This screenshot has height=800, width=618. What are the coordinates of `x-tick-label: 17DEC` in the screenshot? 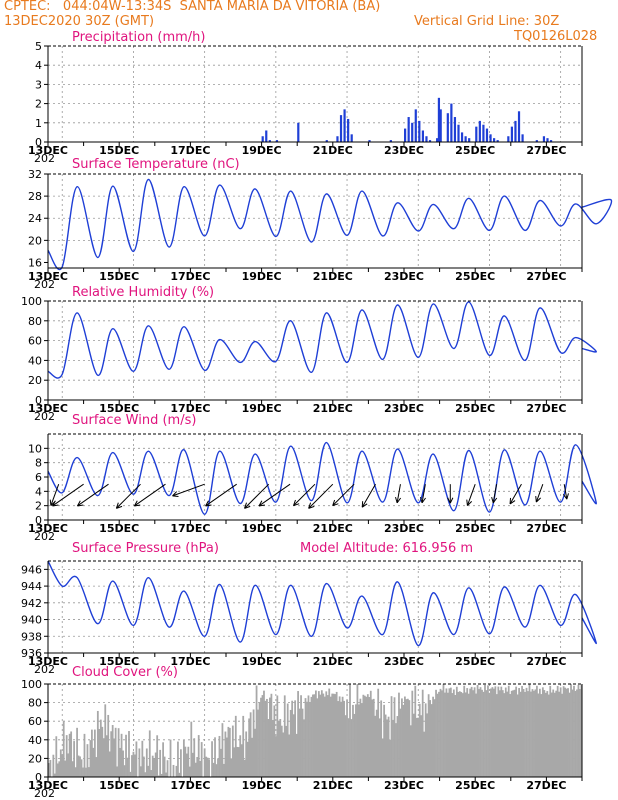 It's located at (190, 150).